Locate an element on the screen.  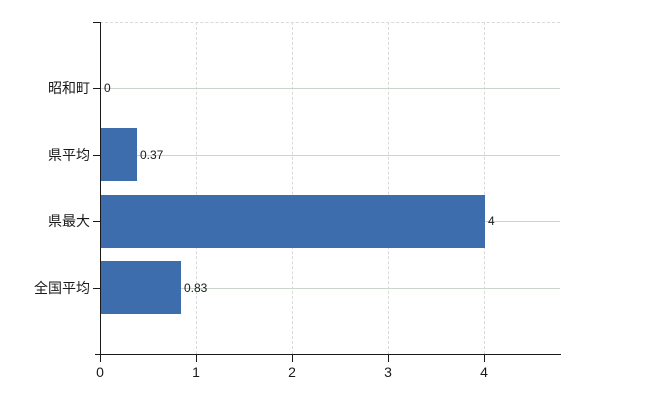
x-tick-label: 2 is located at coordinates (292, 372).